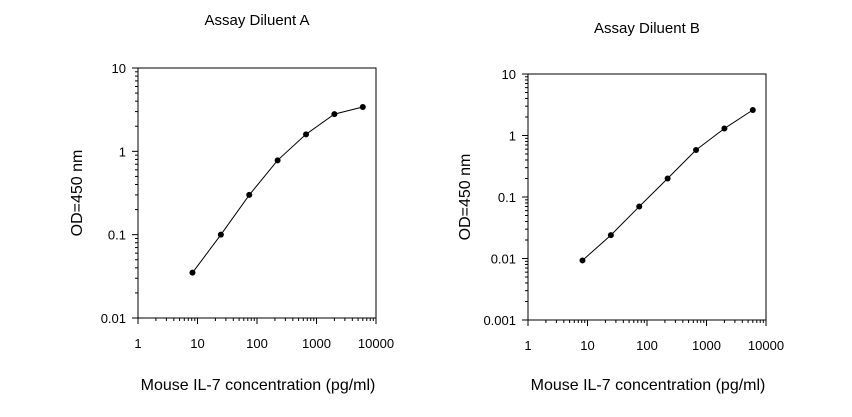  What do you see at coordinates (277, 189) in the screenshot?
I see `chart1-series-line` at bounding box center [277, 189].